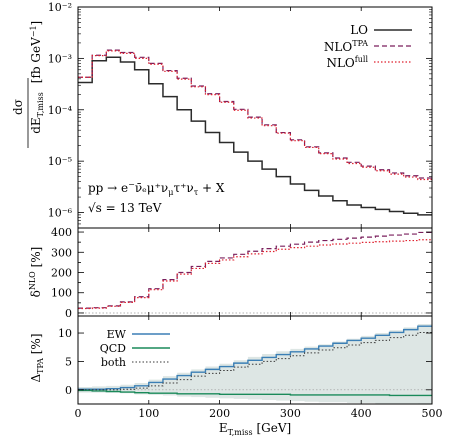  I want to click on uncertainty-band, so click(255, 363).